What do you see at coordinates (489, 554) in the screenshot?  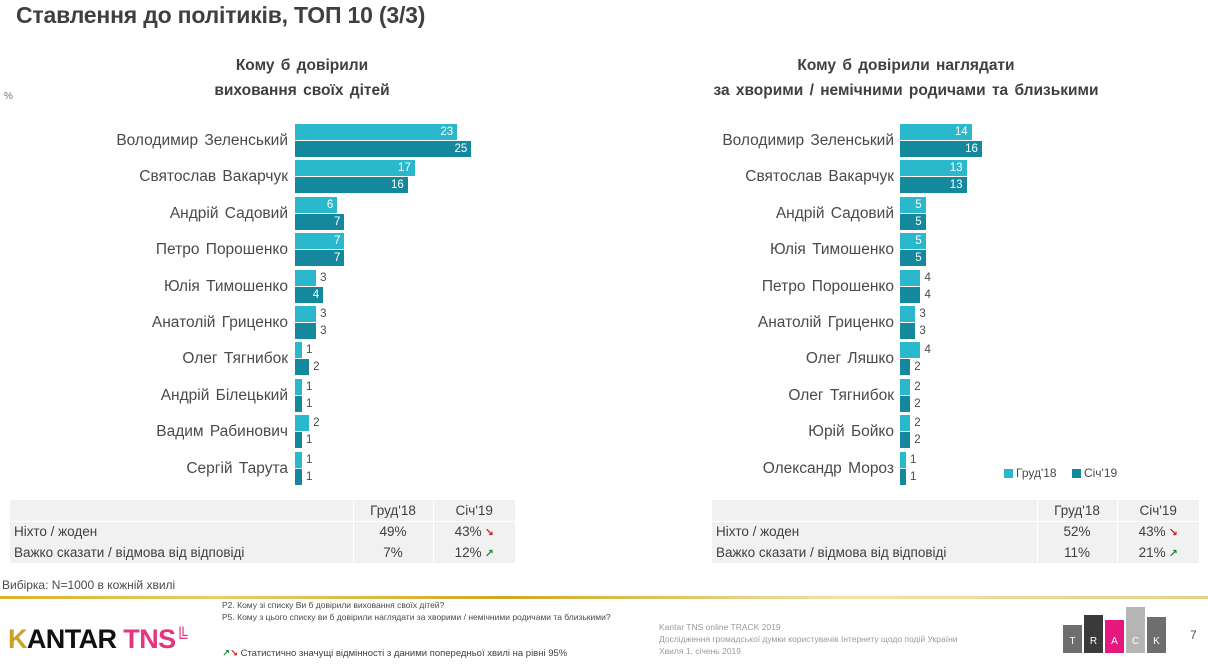 I see `trend-up-icon: ↗` at bounding box center [489, 554].